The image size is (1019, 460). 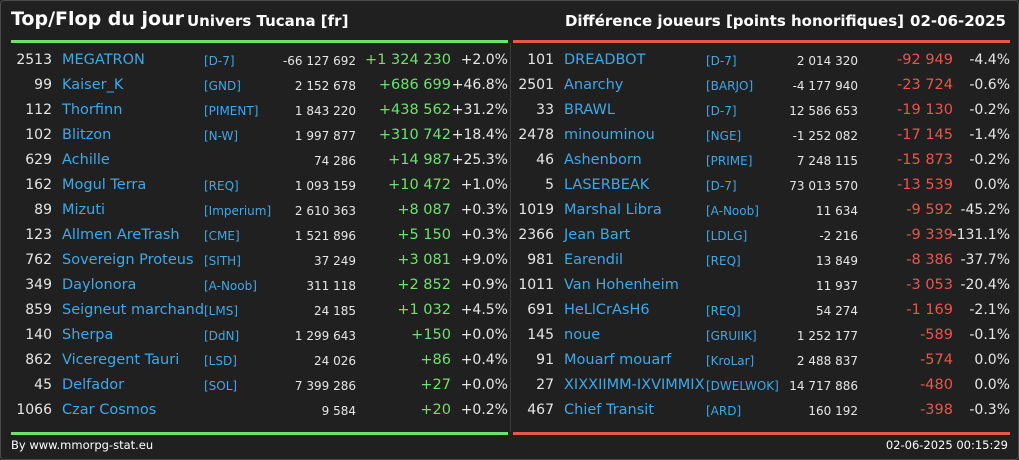 What do you see at coordinates (220, 361) in the screenshot?
I see `alliance-tag-link: [LSD]` at bounding box center [220, 361].